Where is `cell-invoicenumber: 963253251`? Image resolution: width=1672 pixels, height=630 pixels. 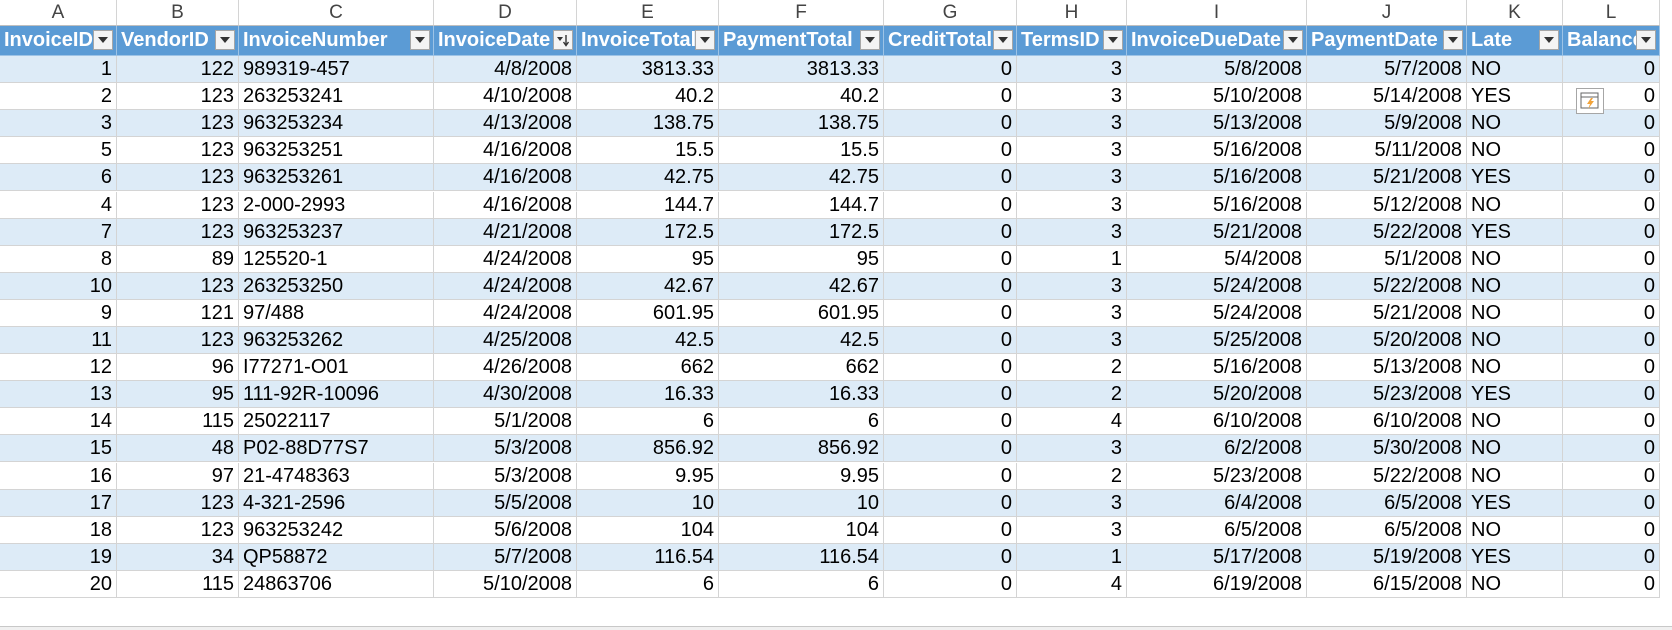 cell-invoicenumber: 963253251 is located at coordinates (336, 151).